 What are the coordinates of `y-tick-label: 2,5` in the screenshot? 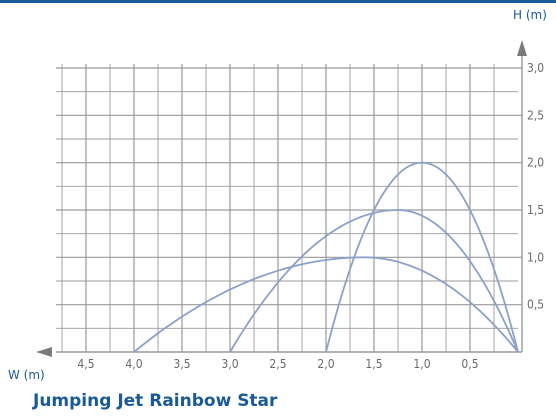 It's located at (535, 115).